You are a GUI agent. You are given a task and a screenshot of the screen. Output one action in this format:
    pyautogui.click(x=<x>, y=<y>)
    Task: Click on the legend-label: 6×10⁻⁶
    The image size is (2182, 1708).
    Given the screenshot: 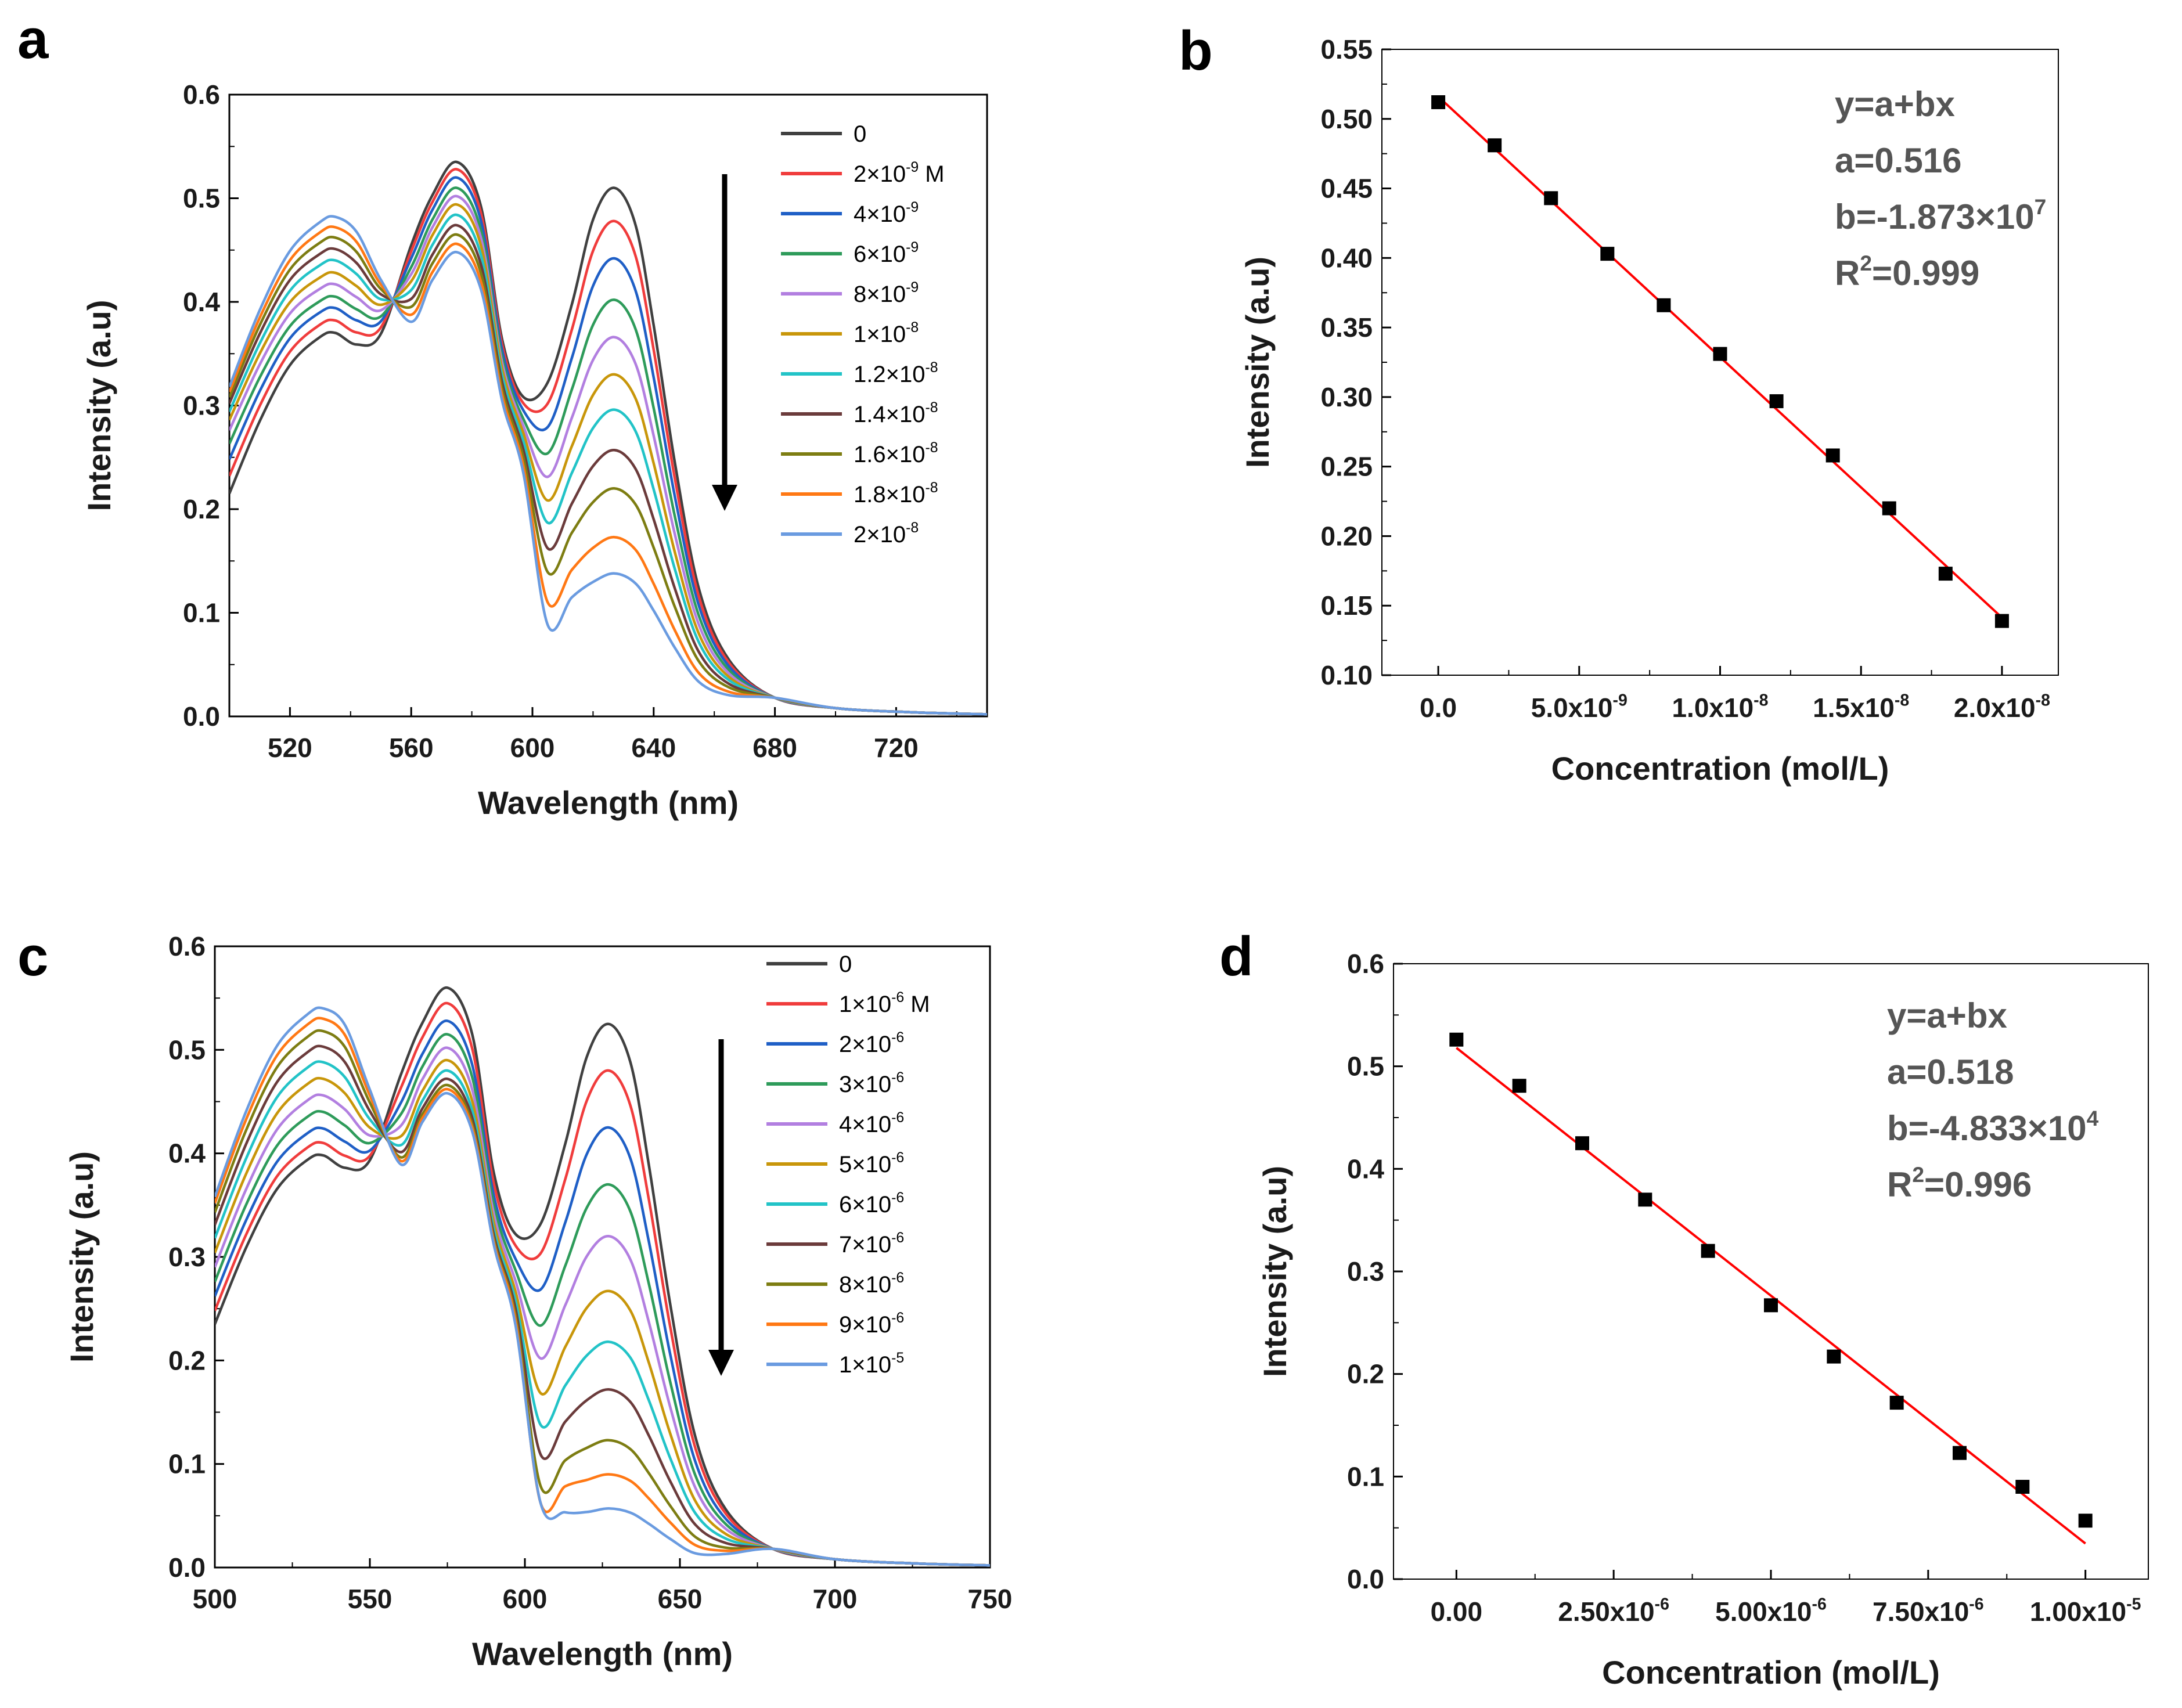 What is the action you would take?
    pyautogui.click(x=871, y=1204)
    